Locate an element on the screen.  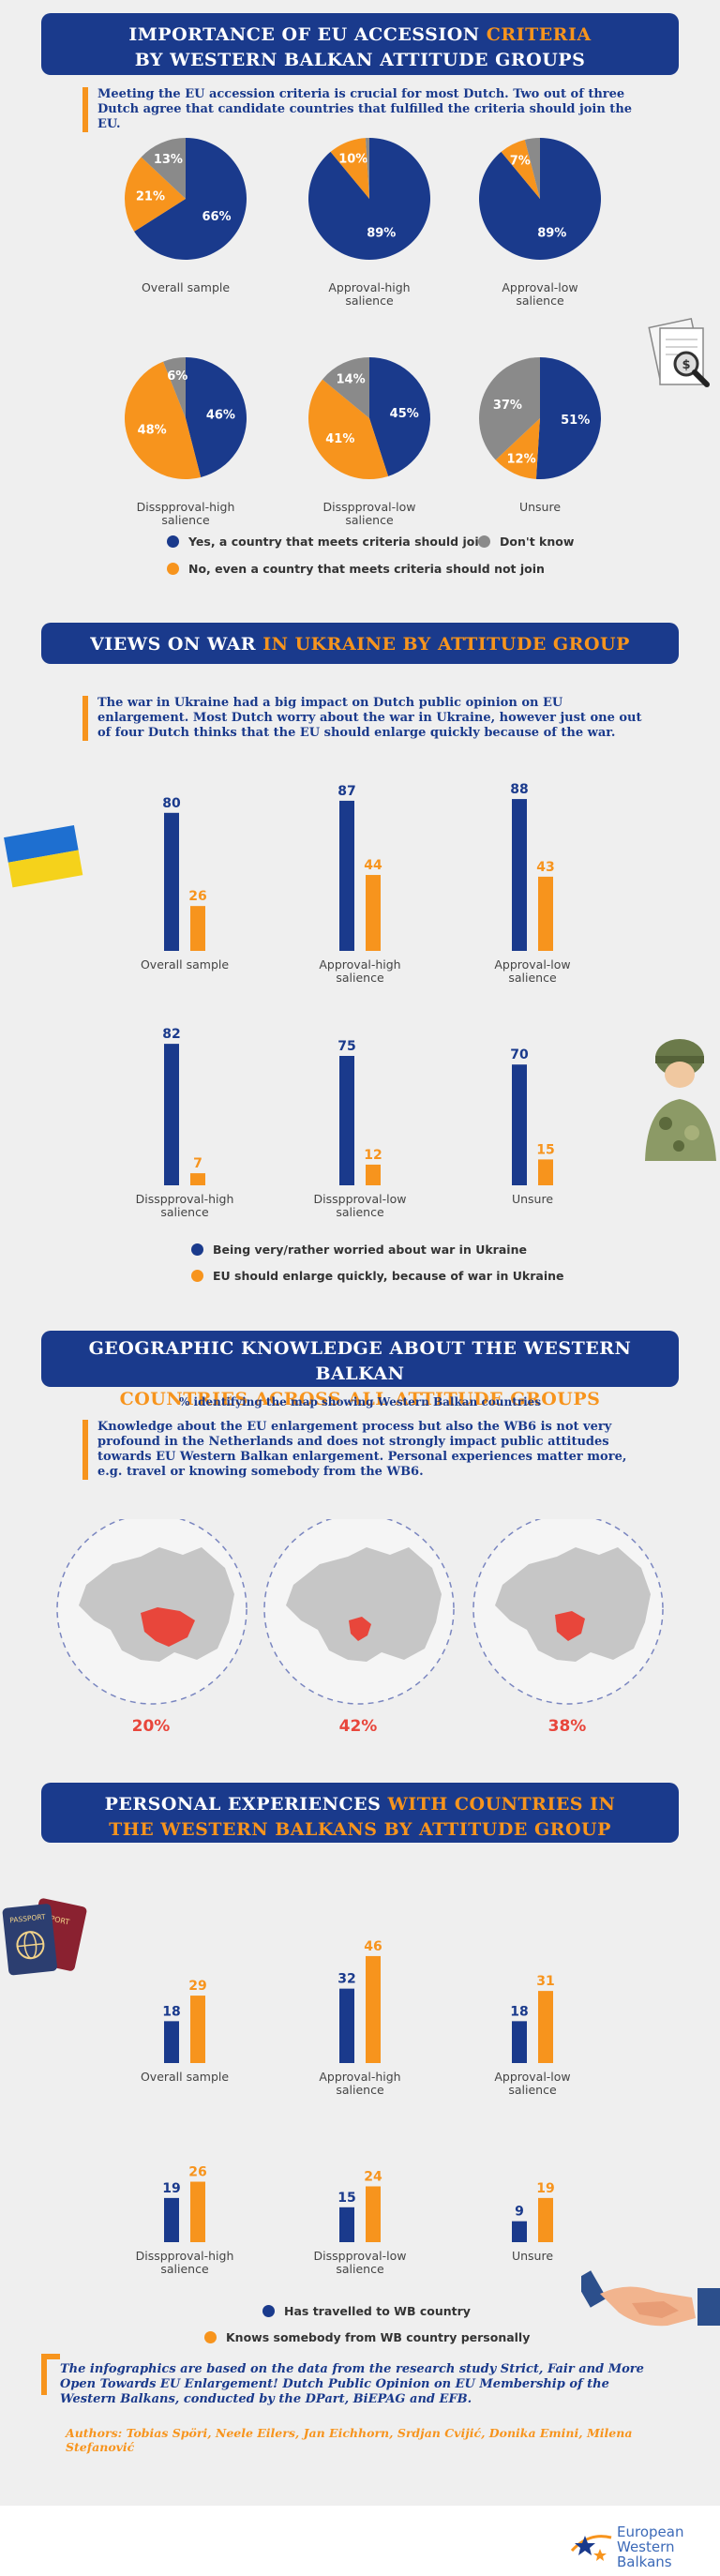
legend-travelled: Has travelled to WB country is located at coordinates (366, 2311).